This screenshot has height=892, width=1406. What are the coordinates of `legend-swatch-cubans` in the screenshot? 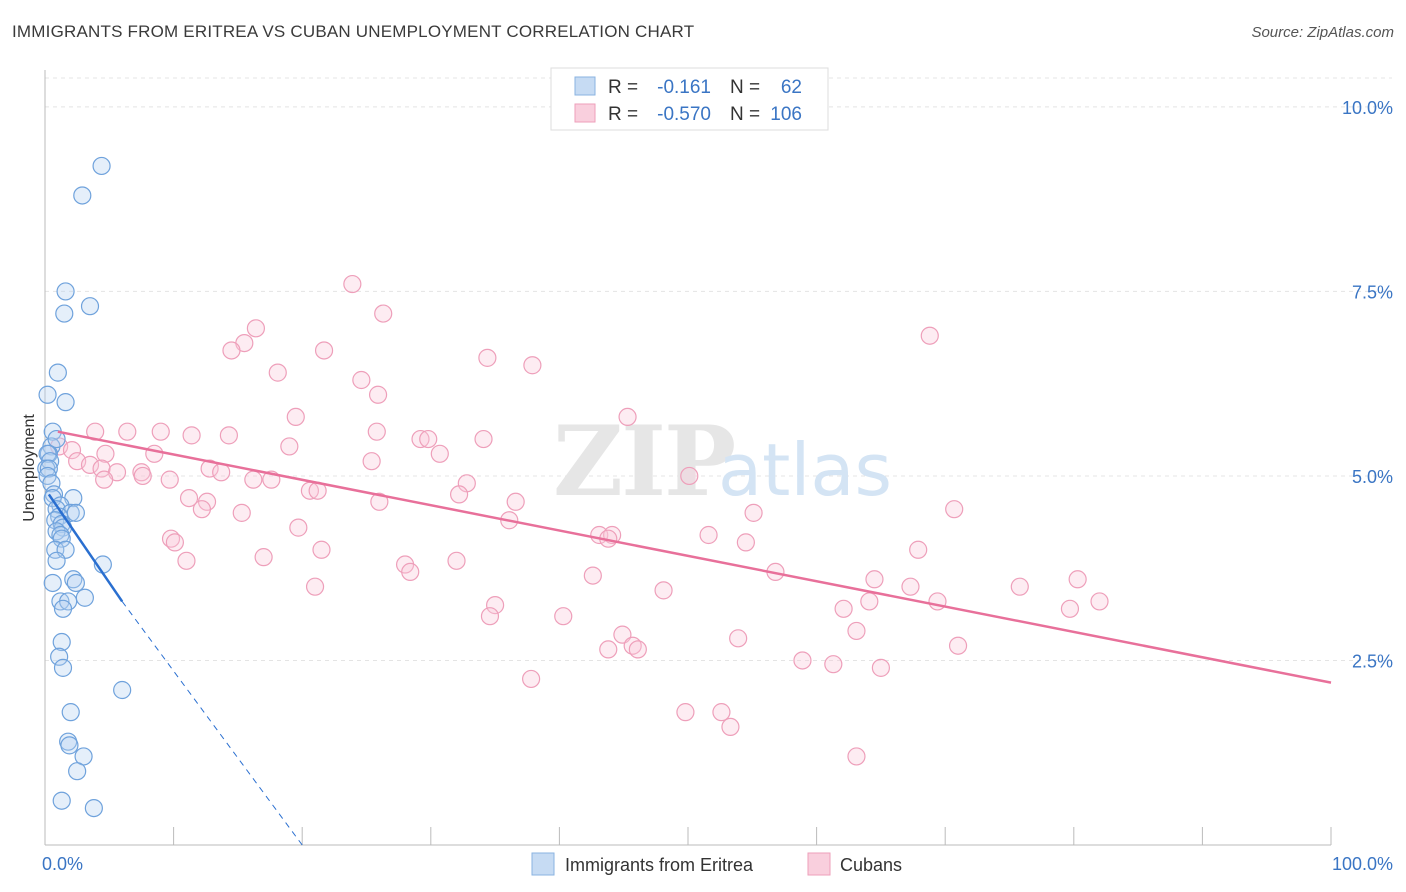 It's located at (819, 864).